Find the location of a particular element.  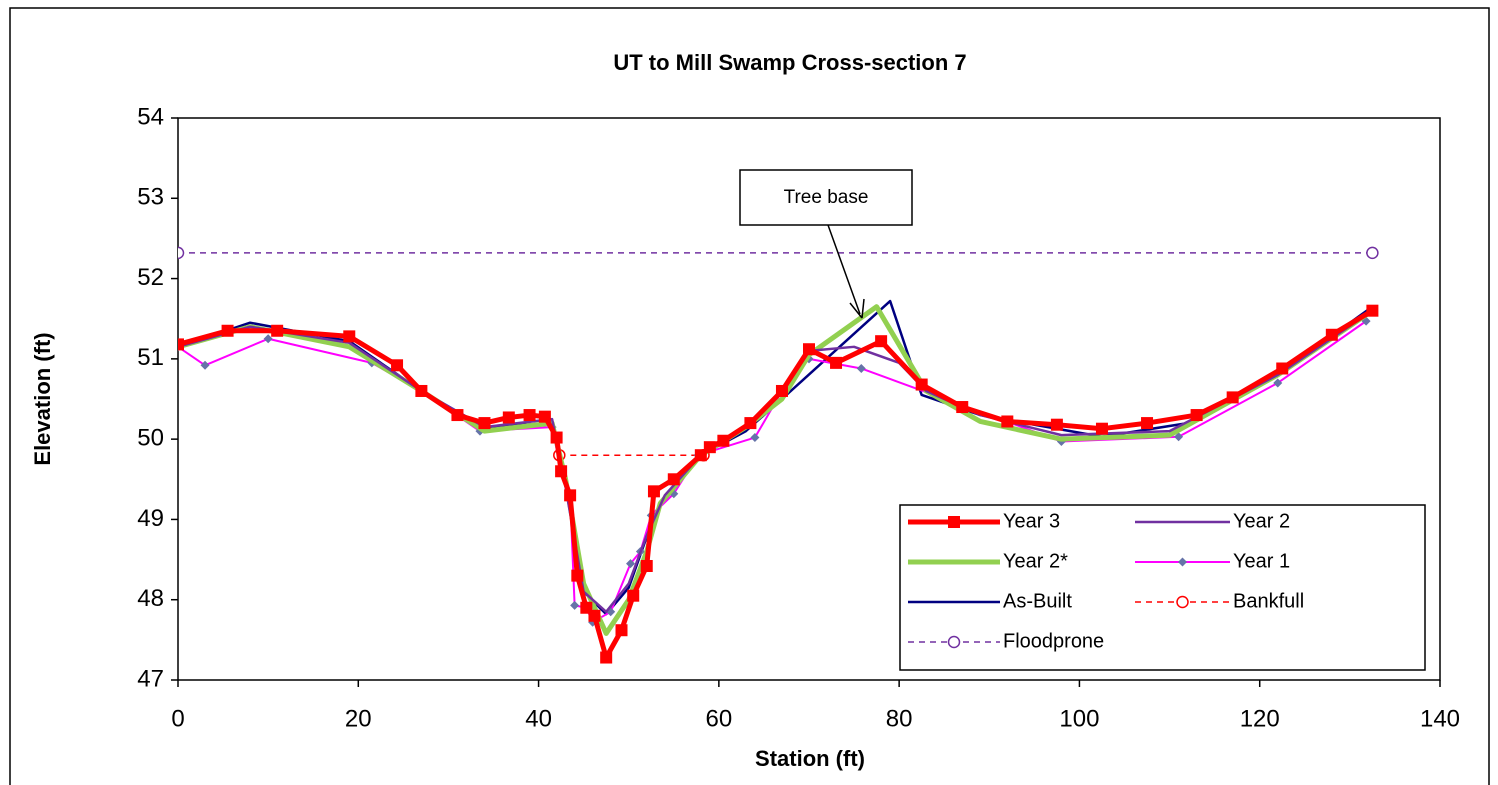

y-tick-label: 49 is located at coordinates (150, 518).